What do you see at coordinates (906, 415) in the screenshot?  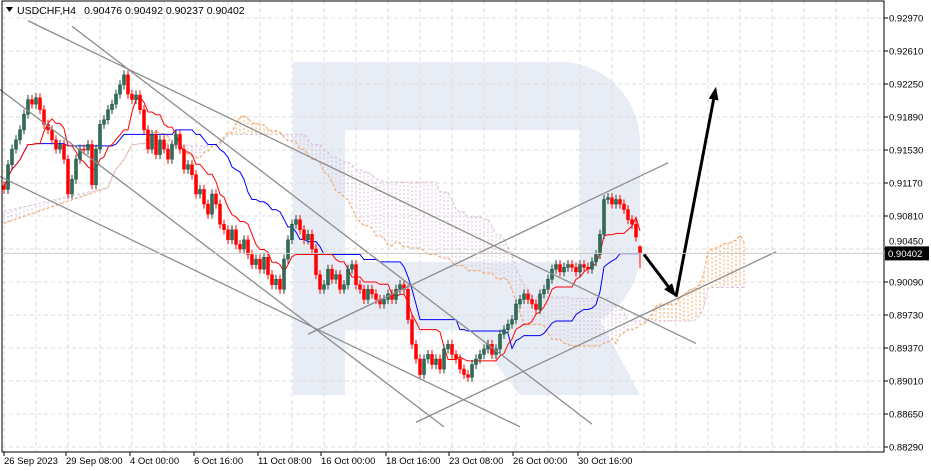 I see `y-tick-label: 0.88650` at bounding box center [906, 415].